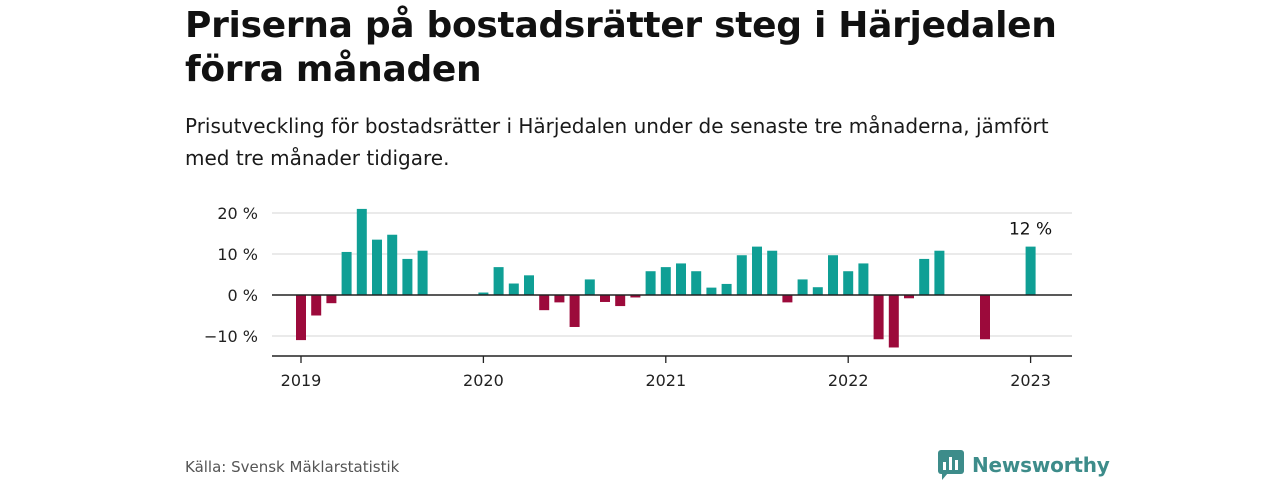 The image size is (1280, 480). Describe the element at coordinates (1030, 230) in the screenshot. I see `value-annotation: 12 %` at that location.